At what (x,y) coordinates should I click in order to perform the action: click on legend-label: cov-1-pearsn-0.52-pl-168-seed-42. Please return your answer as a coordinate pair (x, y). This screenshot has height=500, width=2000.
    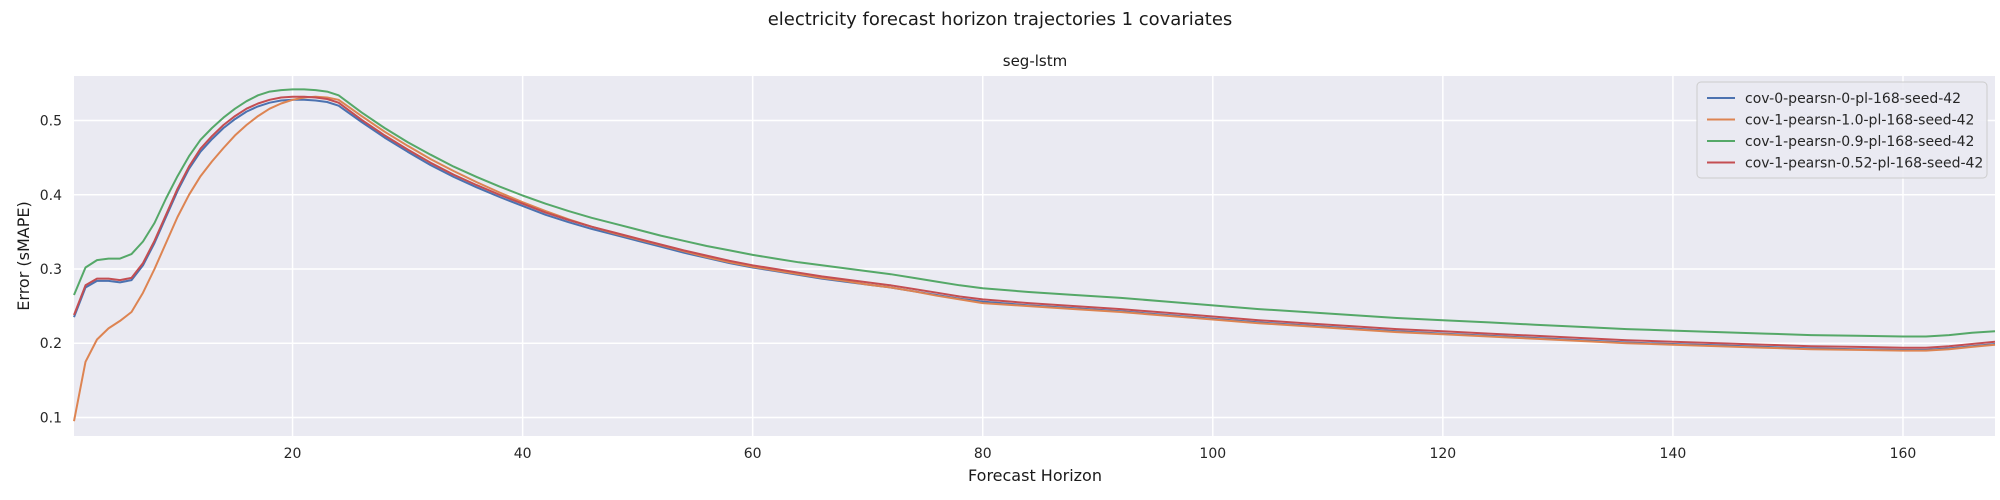
    Looking at the image, I should click on (1864, 164).